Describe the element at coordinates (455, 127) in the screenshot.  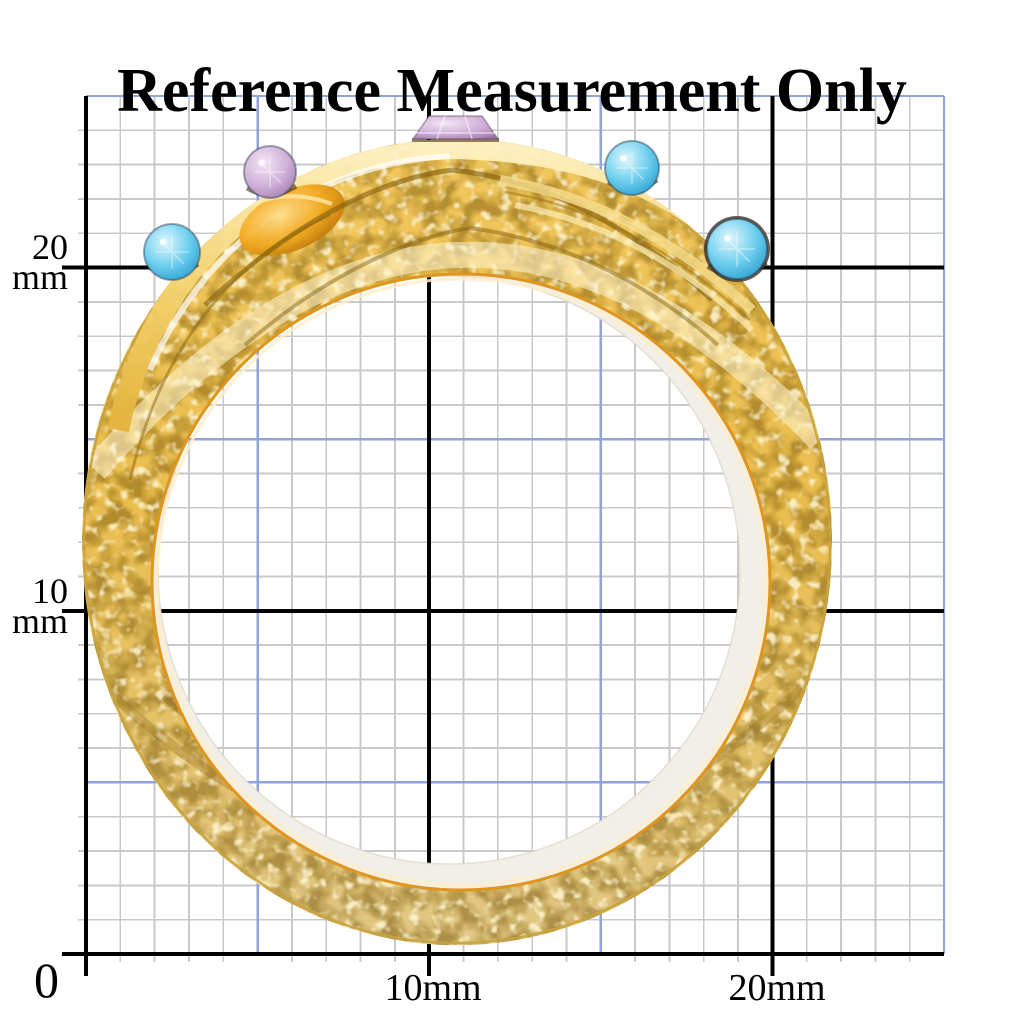
I see `top-center-gem` at that location.